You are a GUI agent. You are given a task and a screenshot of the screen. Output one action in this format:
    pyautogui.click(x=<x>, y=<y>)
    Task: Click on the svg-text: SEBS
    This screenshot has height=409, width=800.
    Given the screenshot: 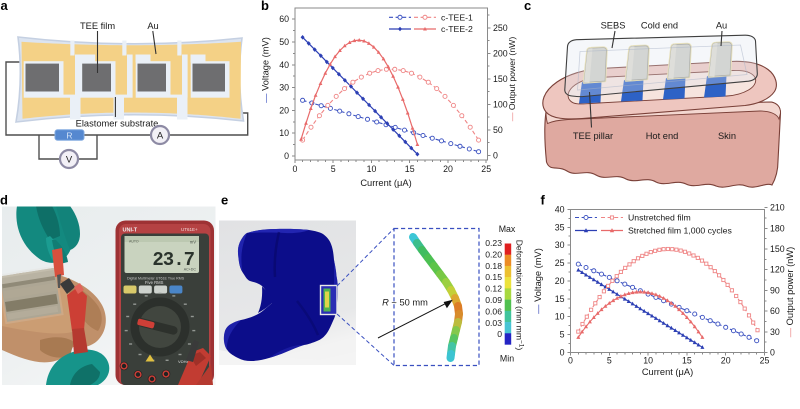 What is the action you would take?
    pyautogui.click(x=613, y=26)
    